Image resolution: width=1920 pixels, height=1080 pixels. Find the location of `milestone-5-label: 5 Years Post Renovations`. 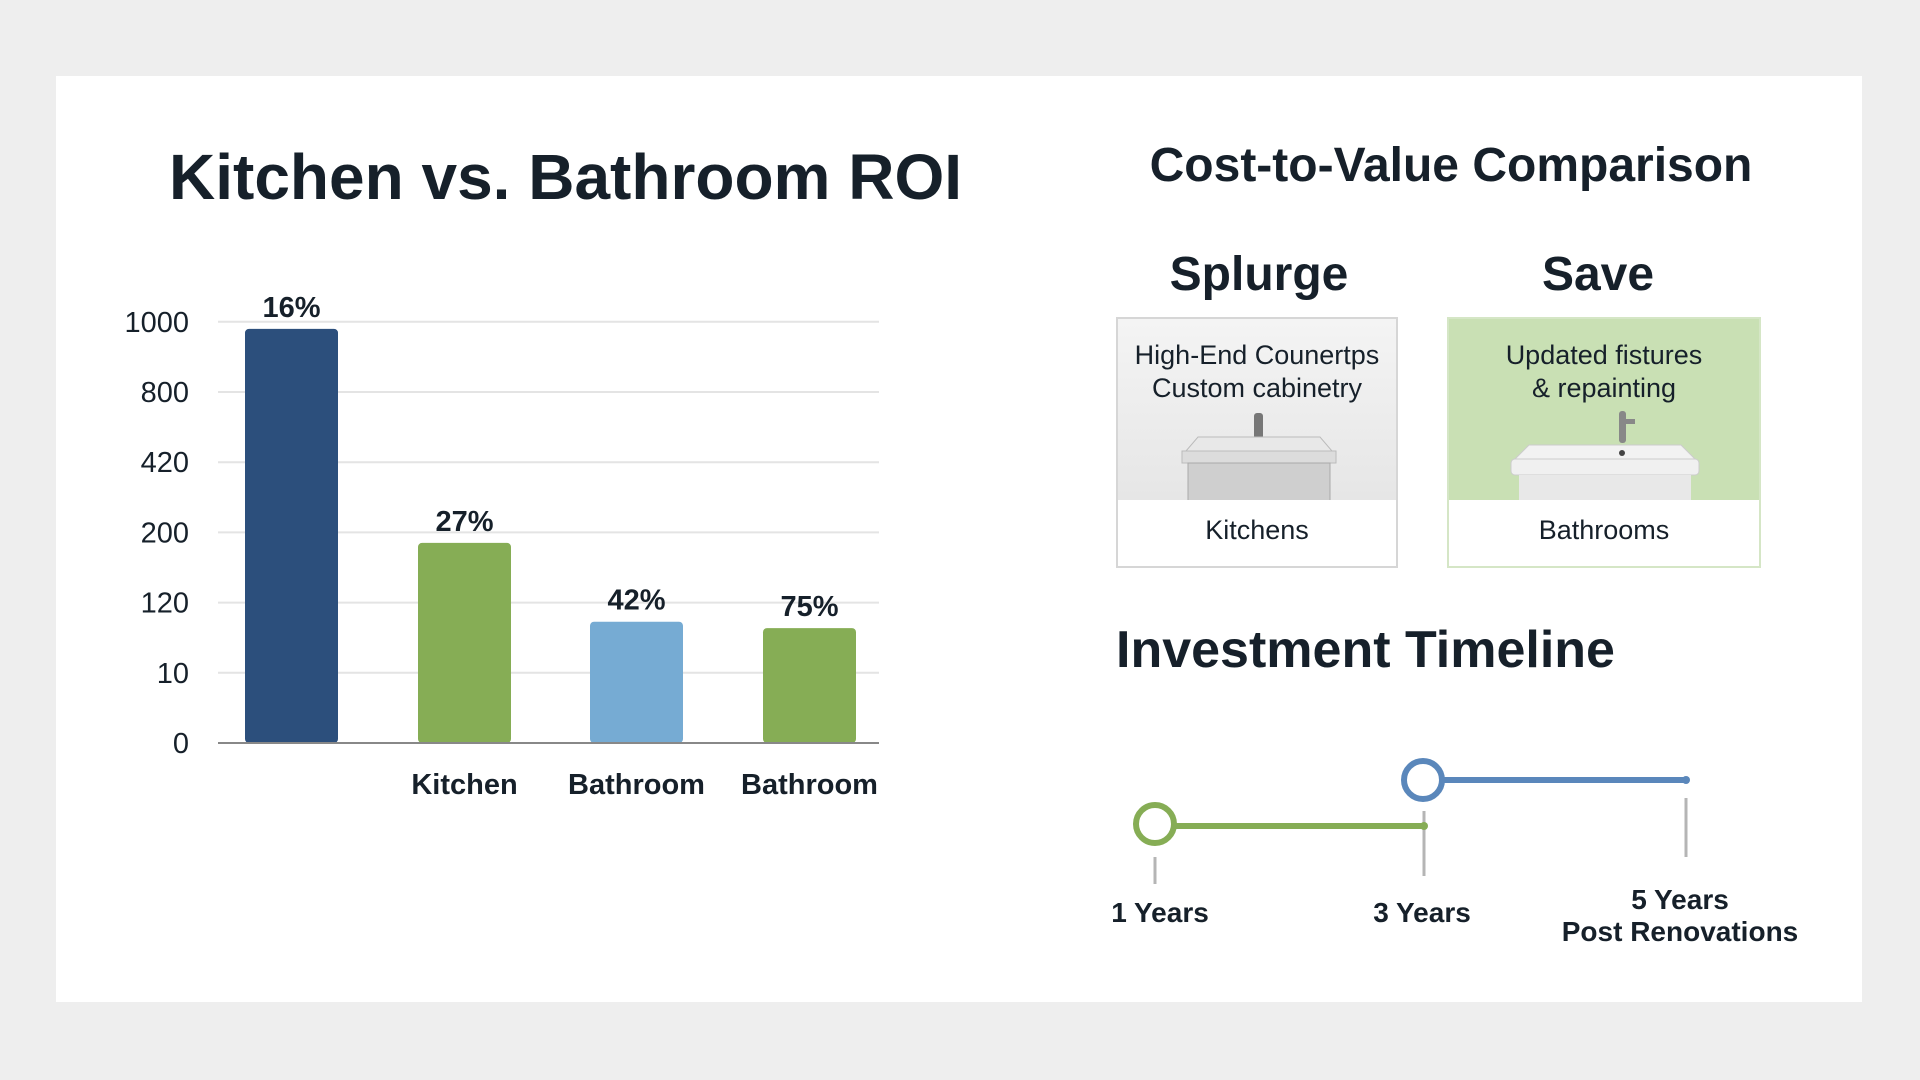

milestone-5-label: 5 Years Post Renovations is located at coordinates (1680, 916).